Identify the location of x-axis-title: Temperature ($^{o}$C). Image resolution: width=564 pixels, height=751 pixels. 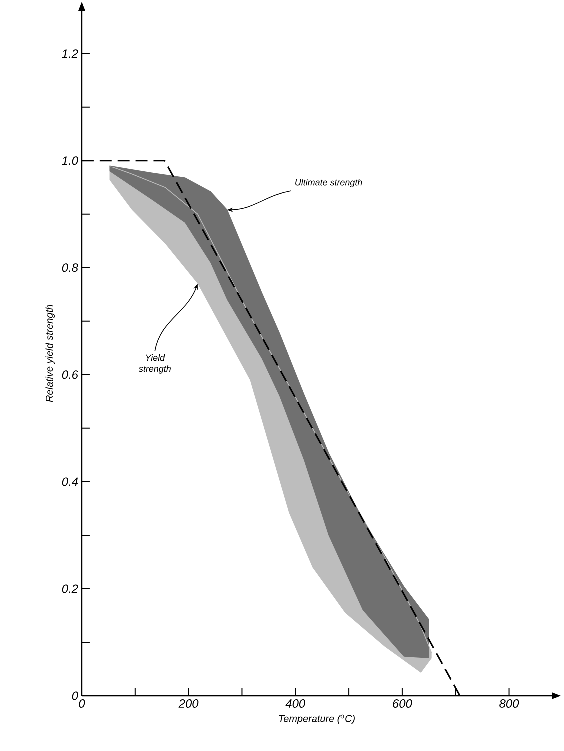
(317, 719).